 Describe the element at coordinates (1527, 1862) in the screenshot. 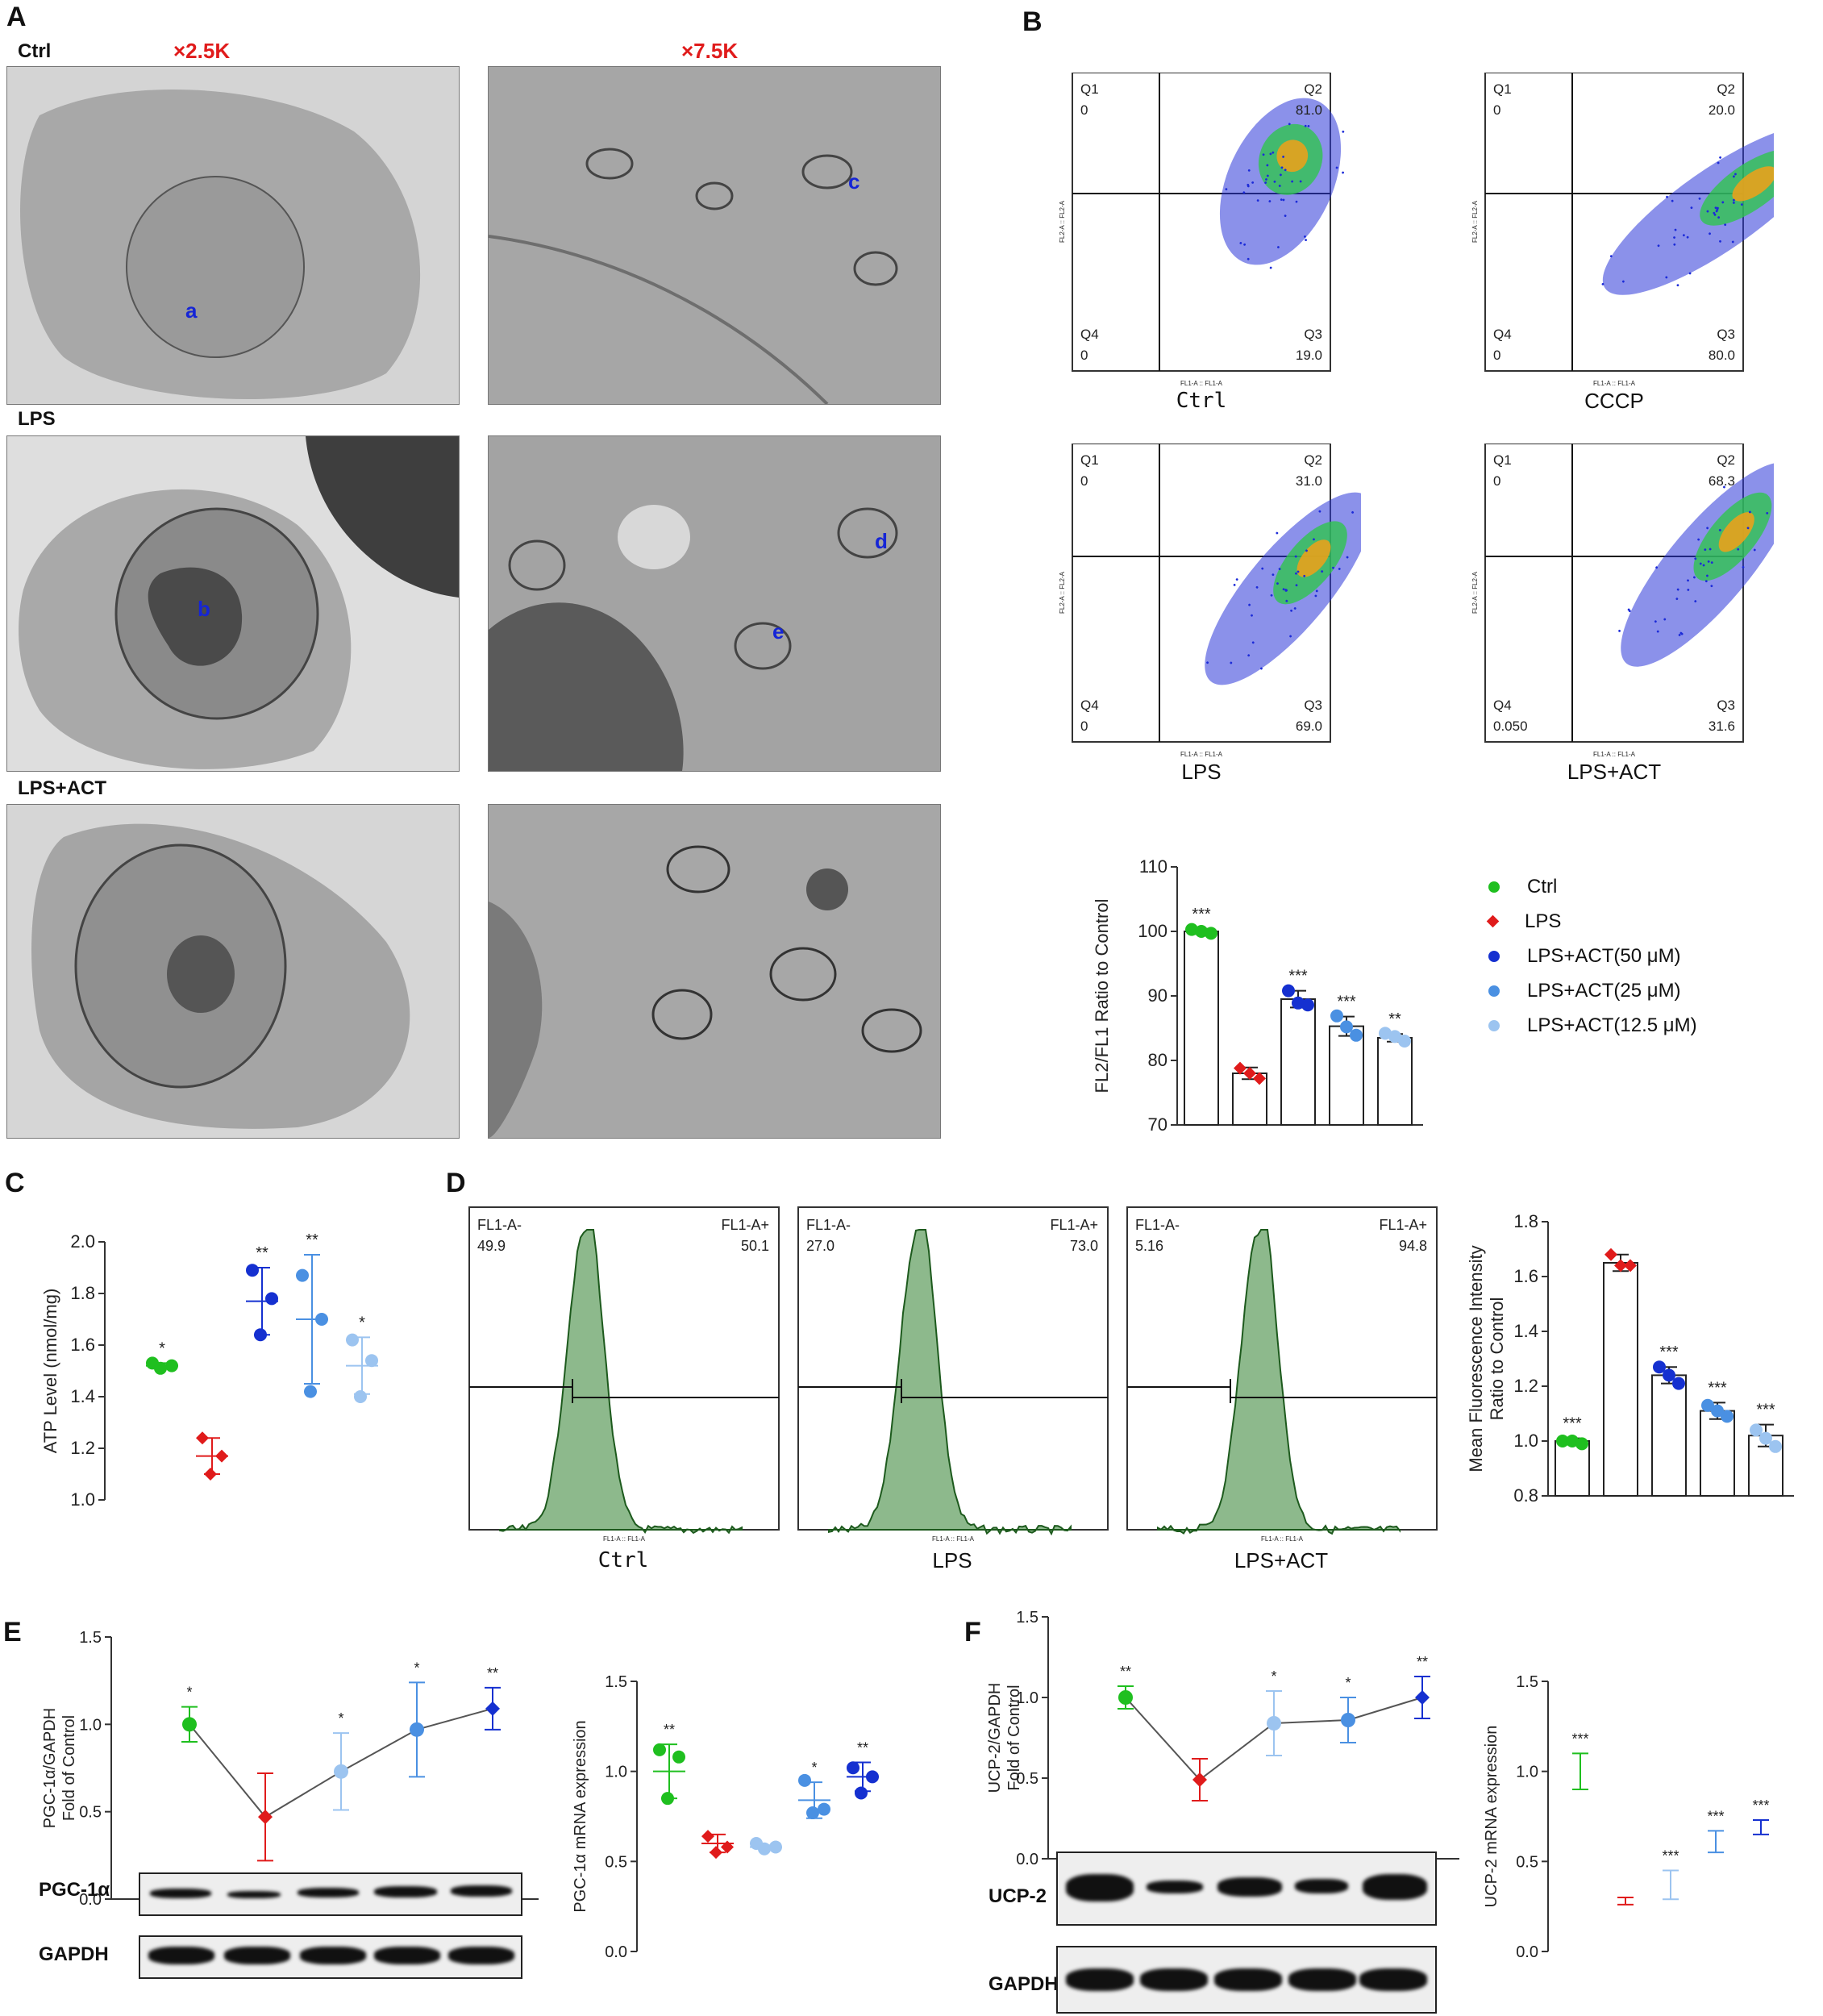

I see `y-tick-label: 0.5` at that location.